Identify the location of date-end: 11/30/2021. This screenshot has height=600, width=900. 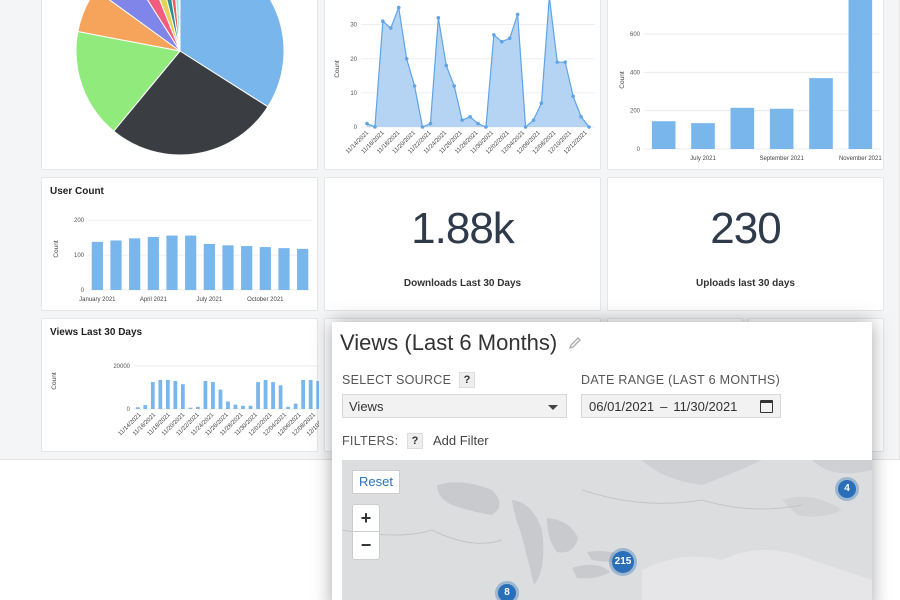
(705, 406).